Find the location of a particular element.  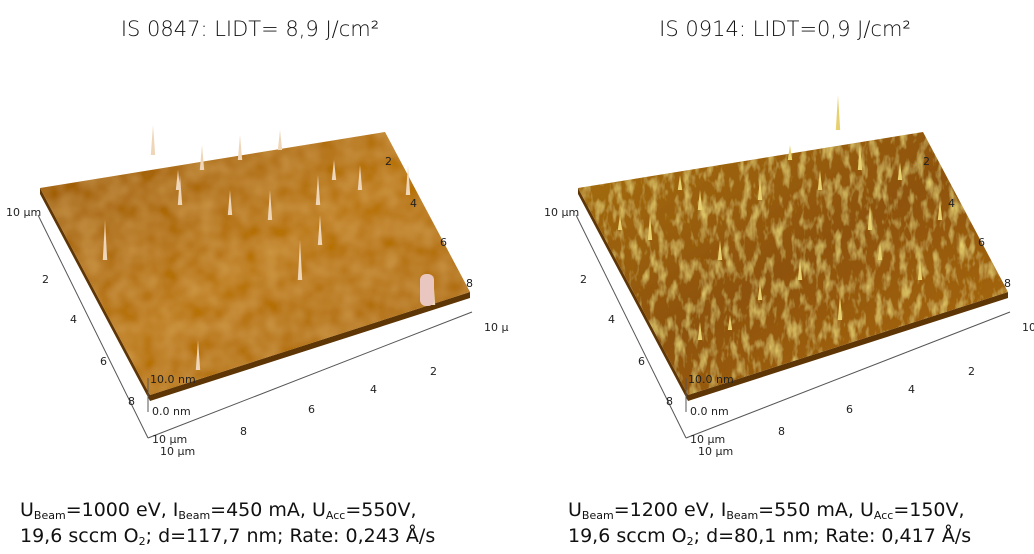

caption-text: U is located at coordinates (27, 510).